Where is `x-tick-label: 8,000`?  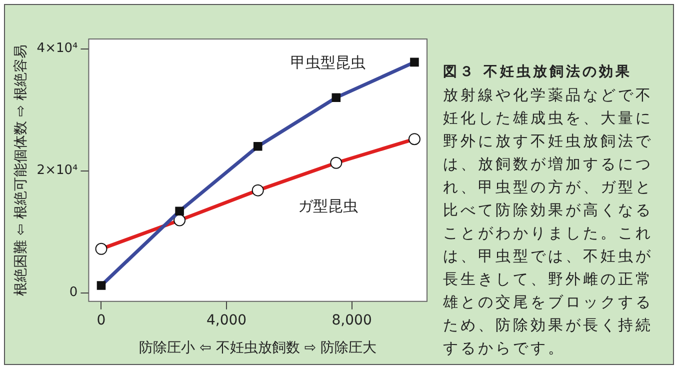 x-tick-label: 8,000 is located at coordinates (352, 320).